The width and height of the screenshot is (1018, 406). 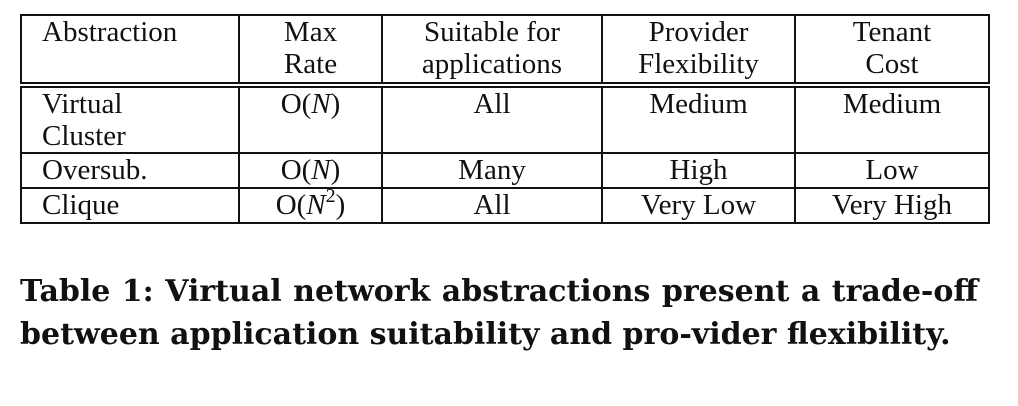 I want to click on cell-abstraction: Oversub., so click(x=130, y=170).